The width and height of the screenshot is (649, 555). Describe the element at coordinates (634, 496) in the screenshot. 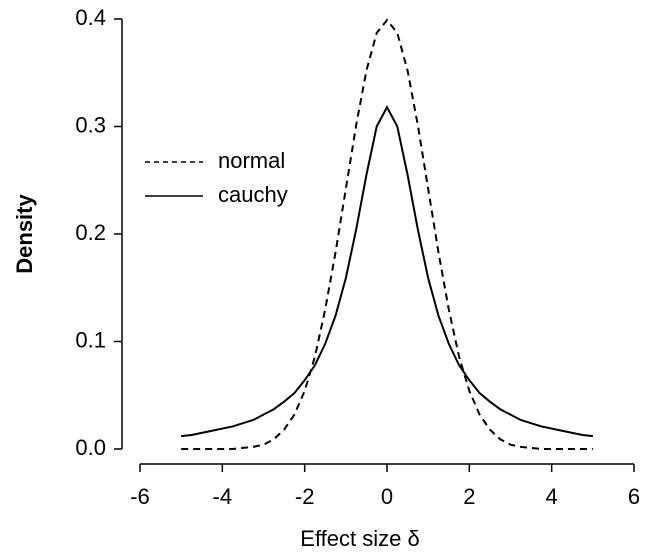

I see `x-tick-label: 6` at that location.